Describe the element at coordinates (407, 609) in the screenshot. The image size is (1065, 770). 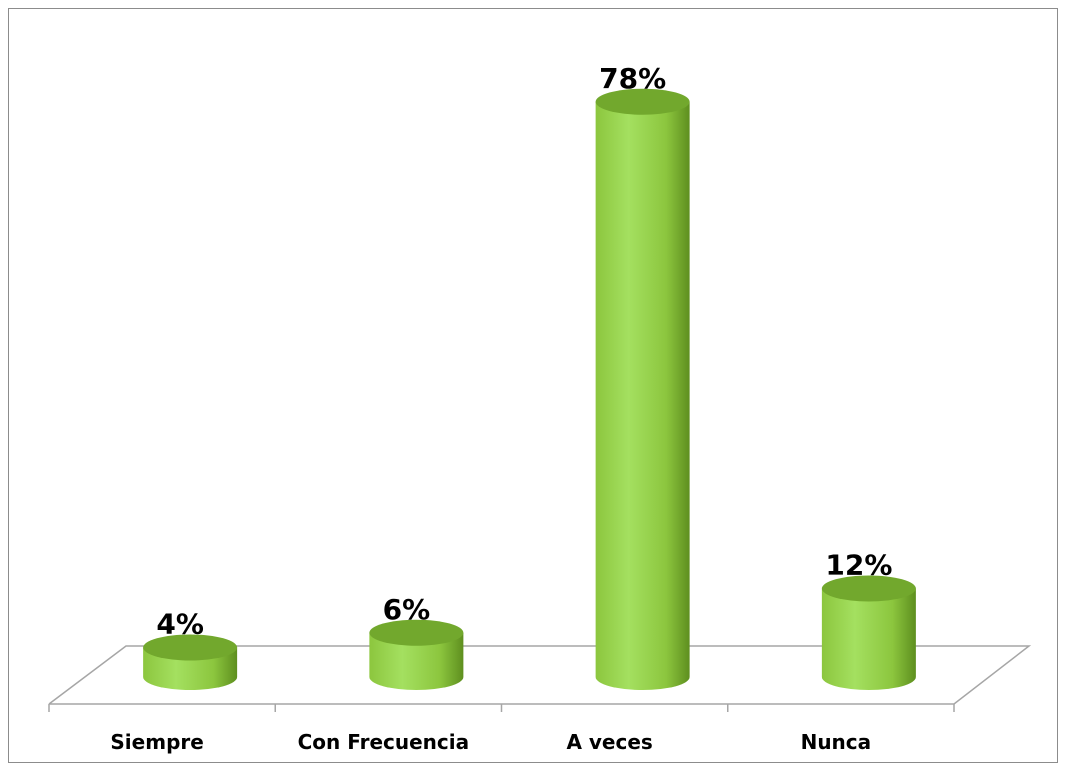
I see `value-label: 6%` at that location.